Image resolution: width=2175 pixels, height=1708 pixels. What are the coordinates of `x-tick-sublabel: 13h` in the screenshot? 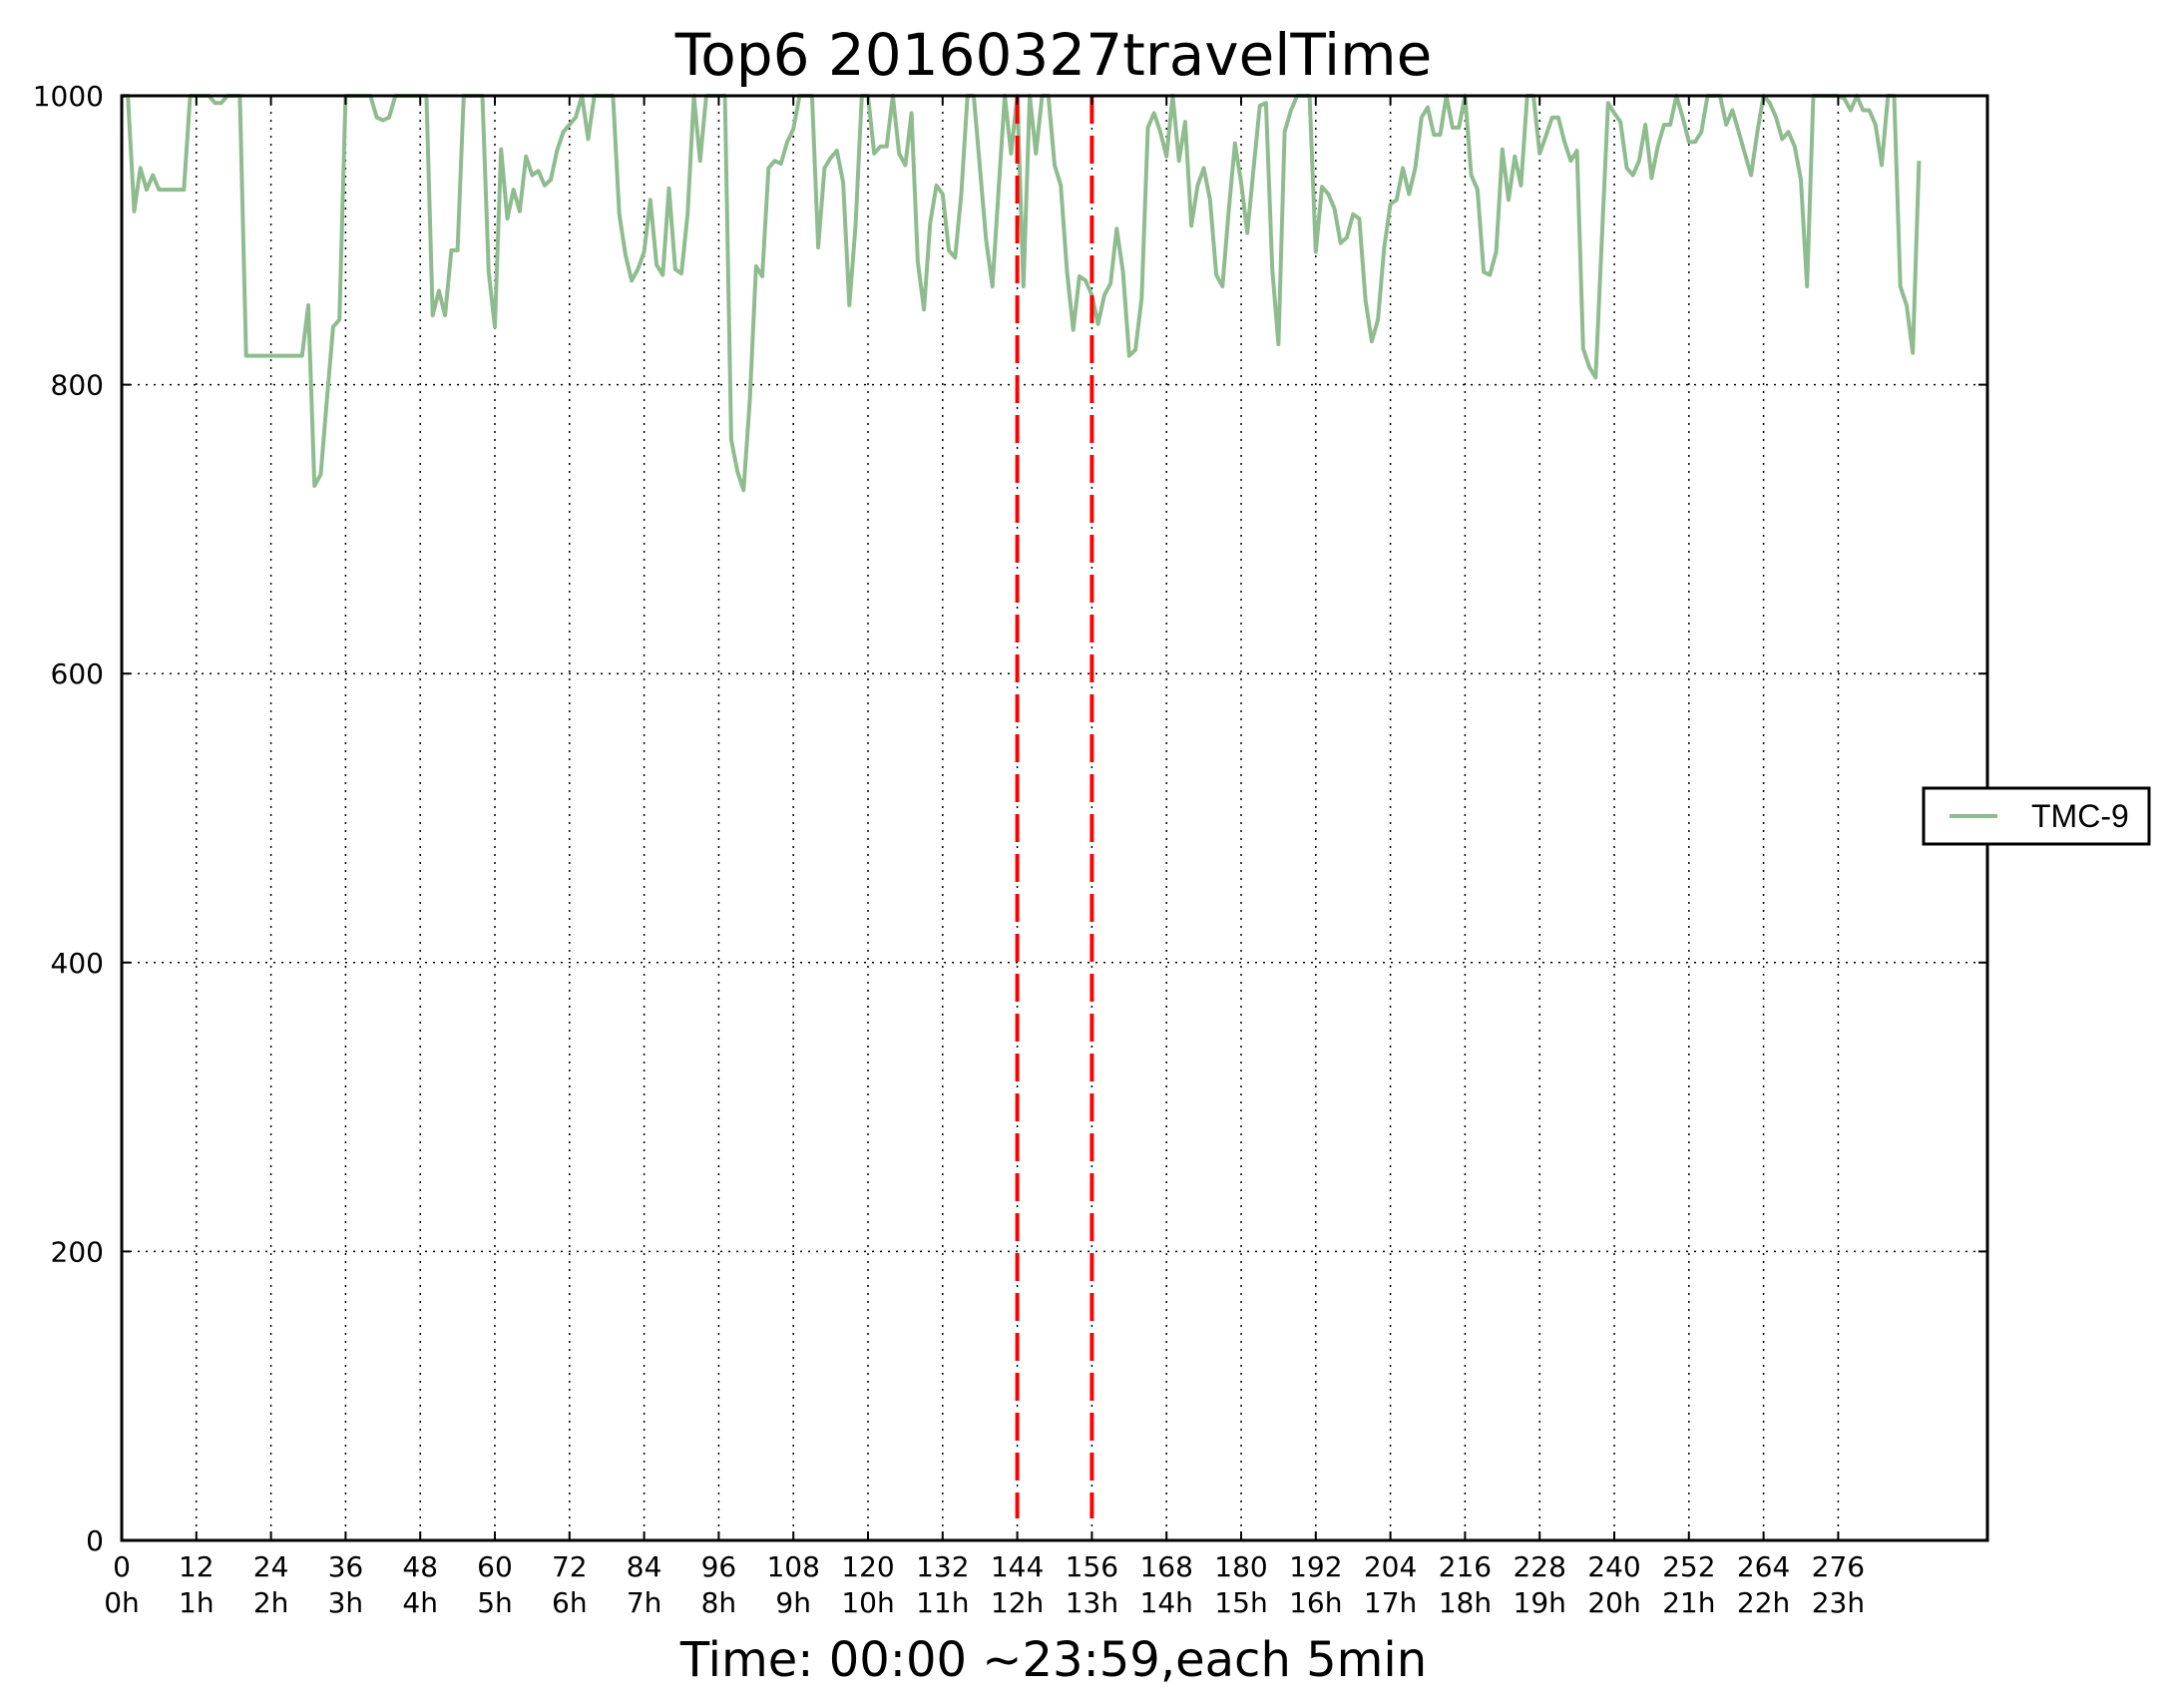 It's located at (1092, 1602).